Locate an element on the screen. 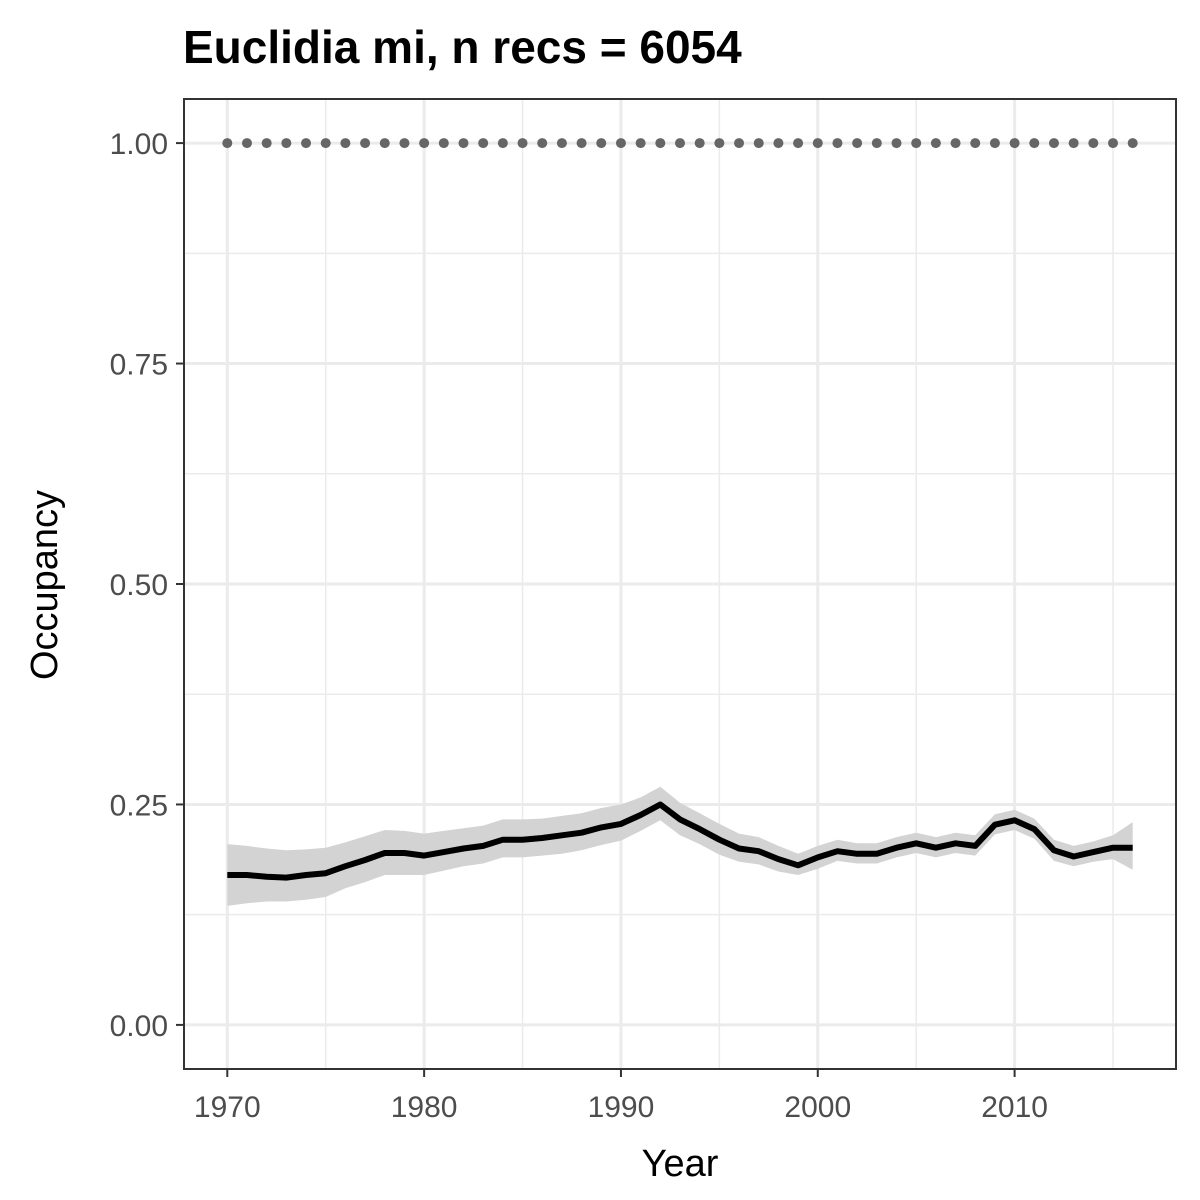 Image resolution: width=1200 pixels, height=1200 pixels. chart-title: Euclidia mi, n recs = 6054 is located at coordinates (462, 47).